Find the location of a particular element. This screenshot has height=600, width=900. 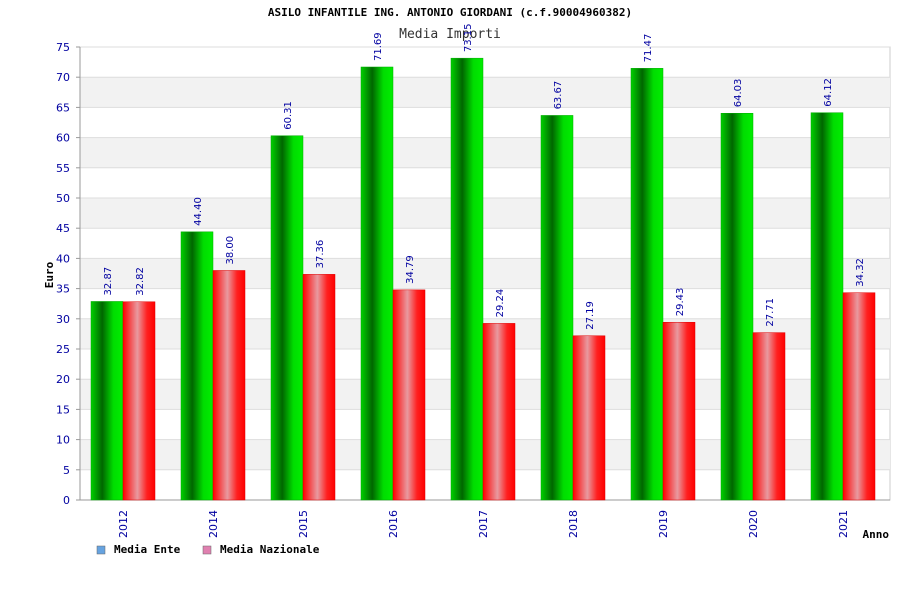

x-axis-ticks: 2012 2014 2015 2016 2017 2018 2019 2020 2021 is located at coordinates (483, 524).